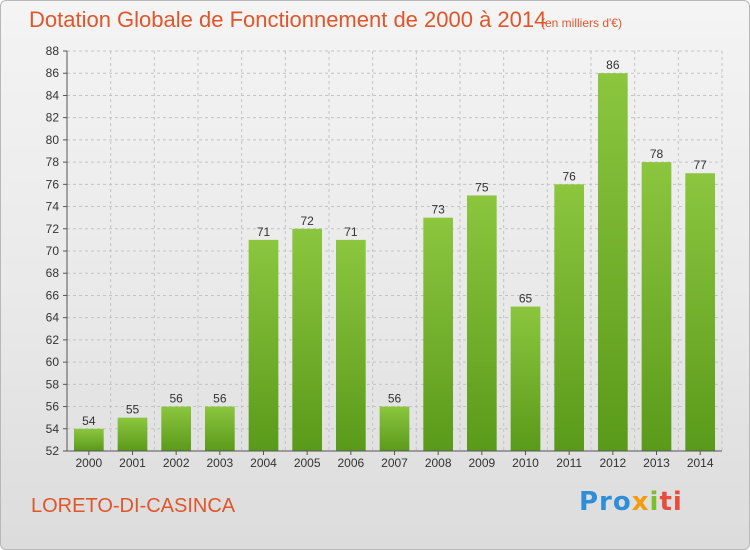  Describe the element at coordinates (53, 273) in the screenshot. I see `y-tick-label: 68` at that location.